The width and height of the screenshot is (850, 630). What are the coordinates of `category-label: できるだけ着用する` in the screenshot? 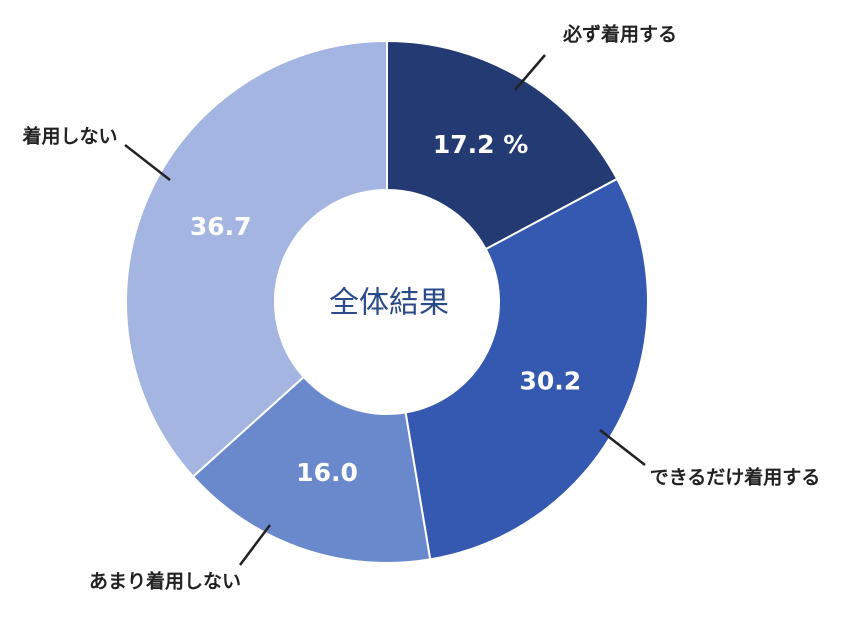 It's located at (735, 477).